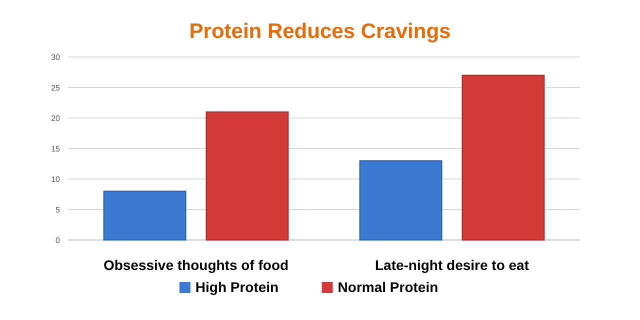  Describe the element at coordinates (56, 88) in the screenshot. I see `y-tick-label: 25` at that location.